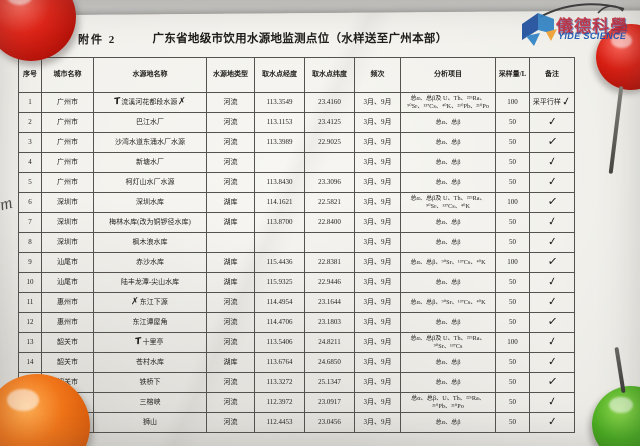  Describe the element at coordinates (30, 122) in the screenshot. I see `cell-serial-number: 2` at that location.